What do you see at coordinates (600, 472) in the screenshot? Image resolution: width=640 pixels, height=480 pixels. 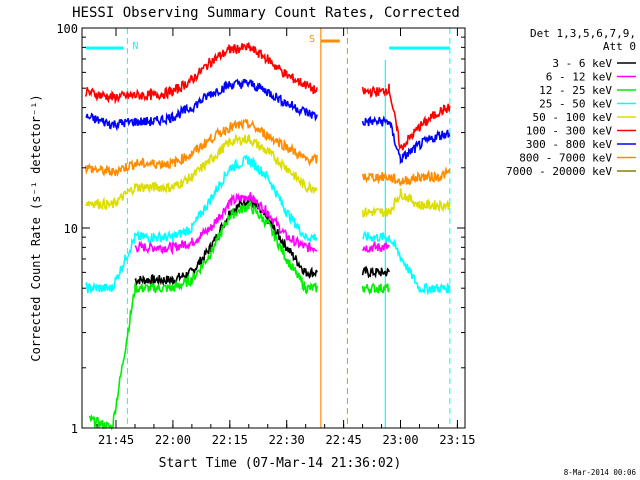 I see `footer-date: 8-Mar-2014 00:06` at bounding box center [600, 472].